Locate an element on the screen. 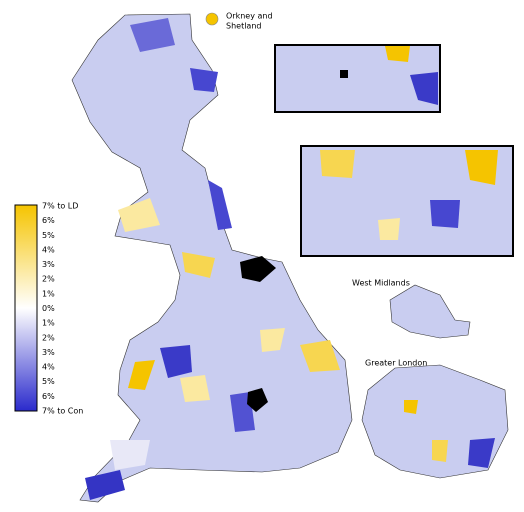 Image resolution: width=524 pixels, height=512 pixels. west-midlands is located at coordinates (430, 311).